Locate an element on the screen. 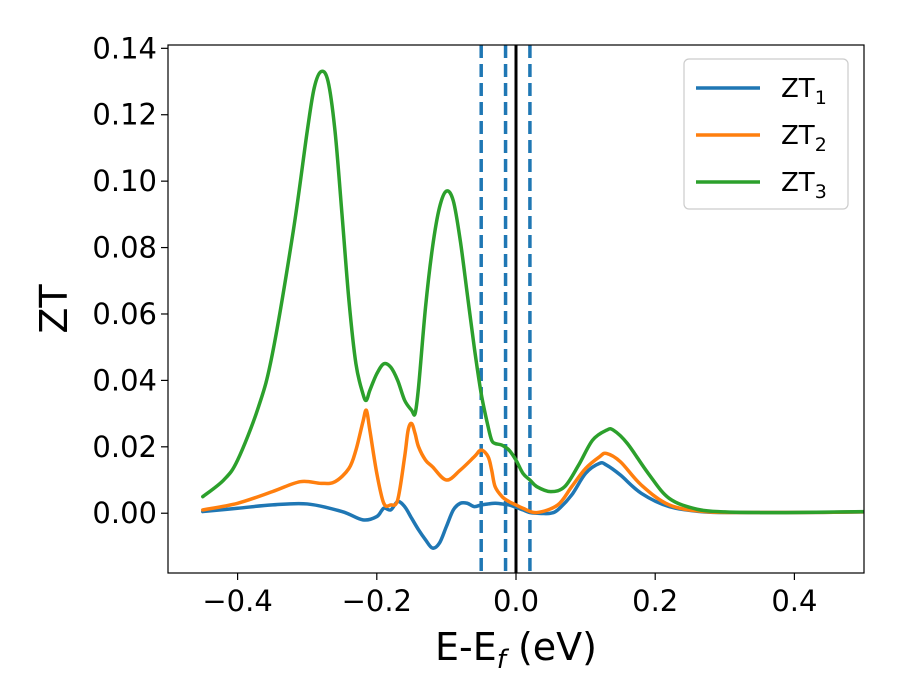 This screenshot has width=900, height=700. y-tick-label: 0.04 is located at coordinates (124, 380).